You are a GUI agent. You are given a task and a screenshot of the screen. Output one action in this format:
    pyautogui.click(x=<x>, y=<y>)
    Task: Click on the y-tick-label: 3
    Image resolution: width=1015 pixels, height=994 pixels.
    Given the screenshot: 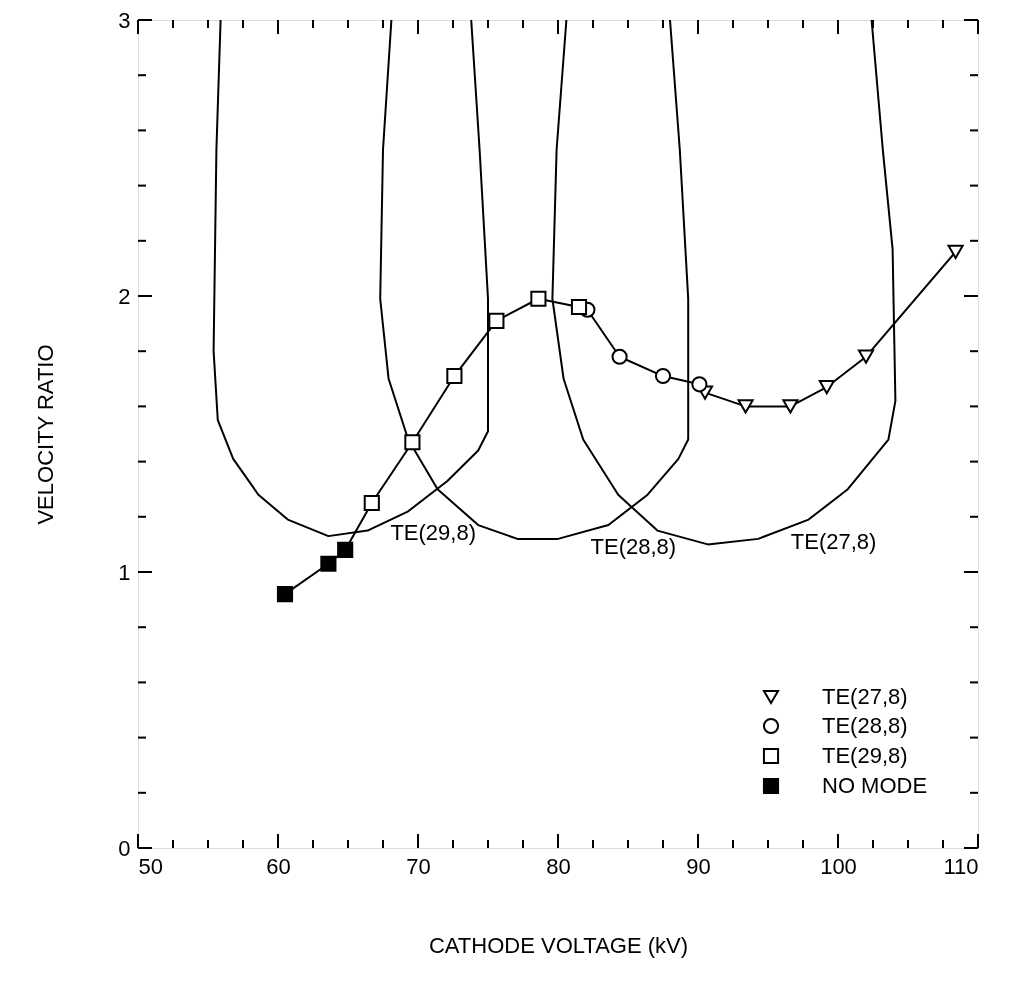 What is the action you would take?
    pyautogui.click(x=124, y=20)
    